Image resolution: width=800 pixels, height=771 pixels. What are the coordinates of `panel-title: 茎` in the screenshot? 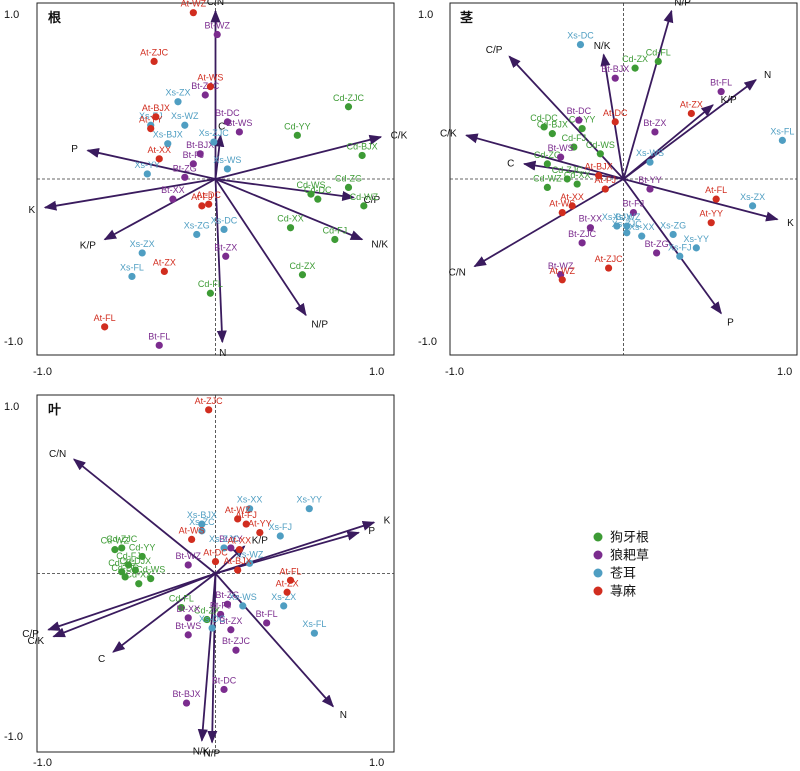 It's located at (466, 18).